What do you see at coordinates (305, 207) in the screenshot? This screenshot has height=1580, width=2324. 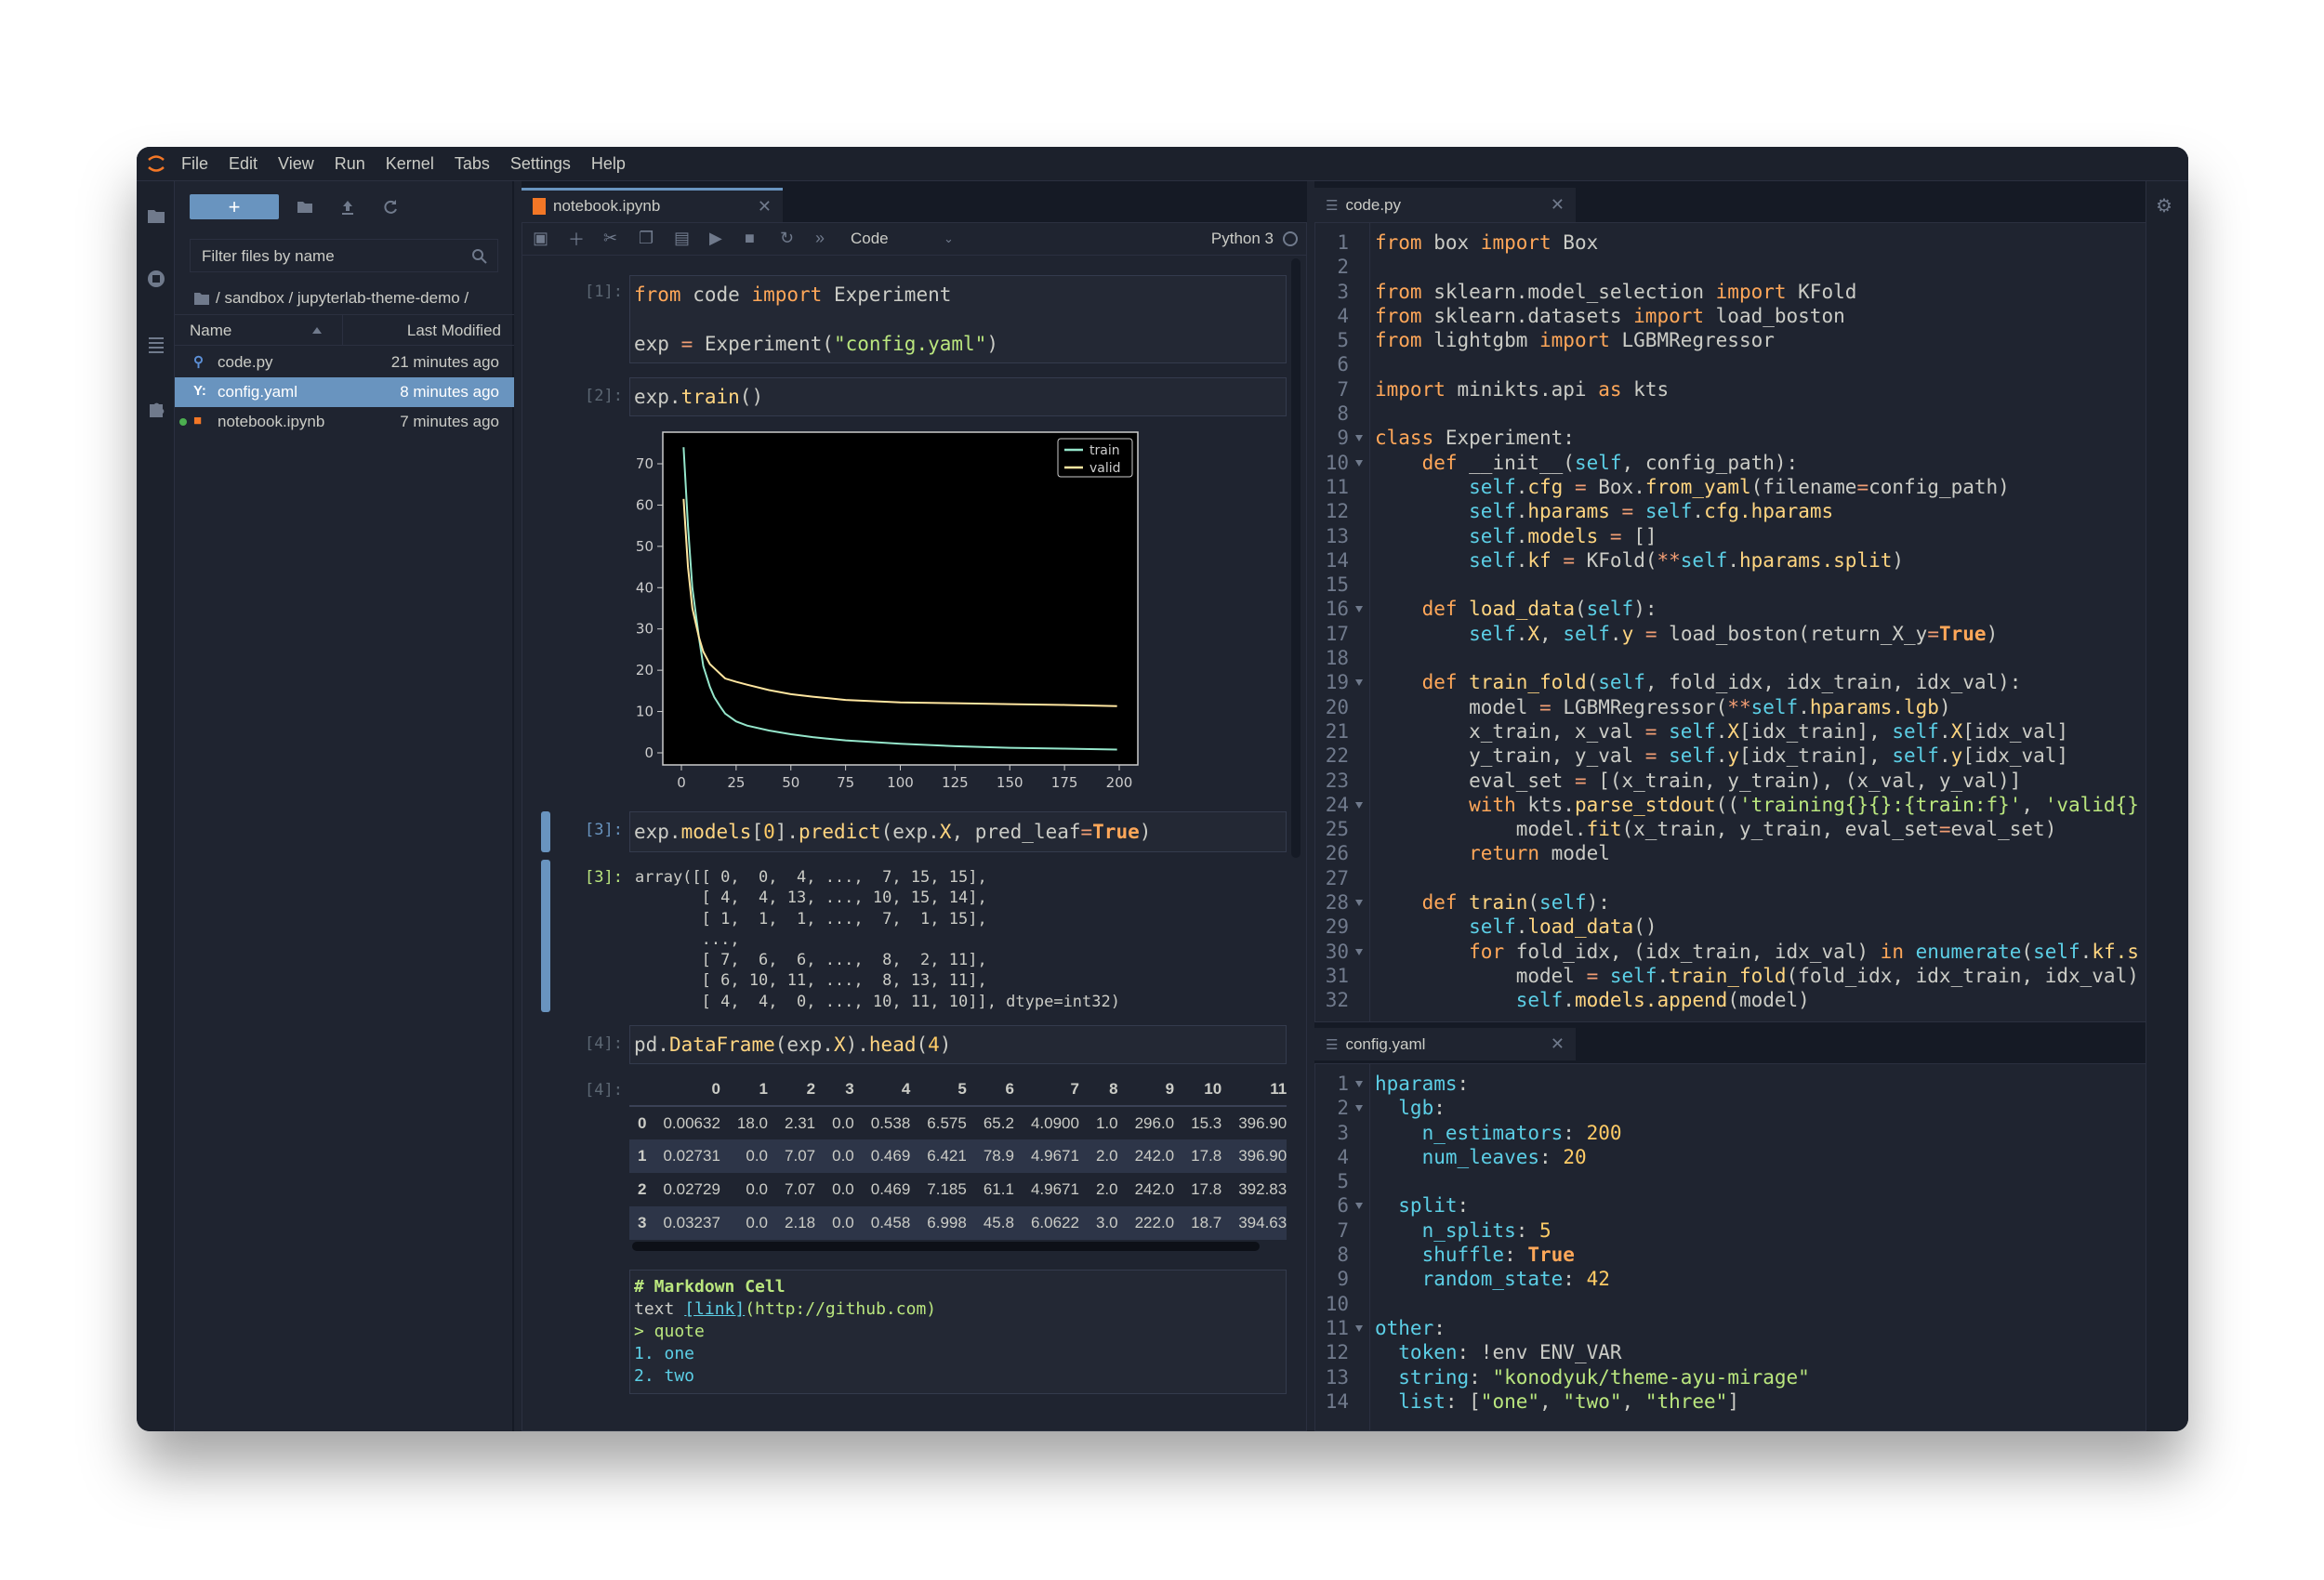 I see `new-folder-icon` at bounding box center [305, 207].